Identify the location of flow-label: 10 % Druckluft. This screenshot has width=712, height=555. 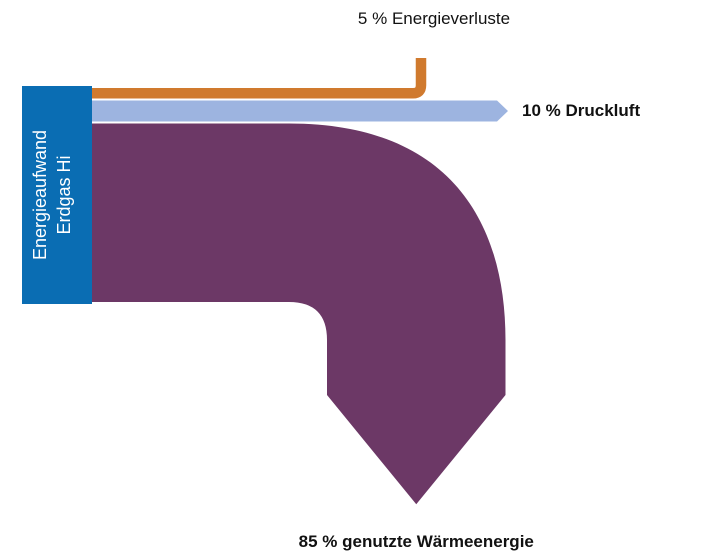
(581, 110).